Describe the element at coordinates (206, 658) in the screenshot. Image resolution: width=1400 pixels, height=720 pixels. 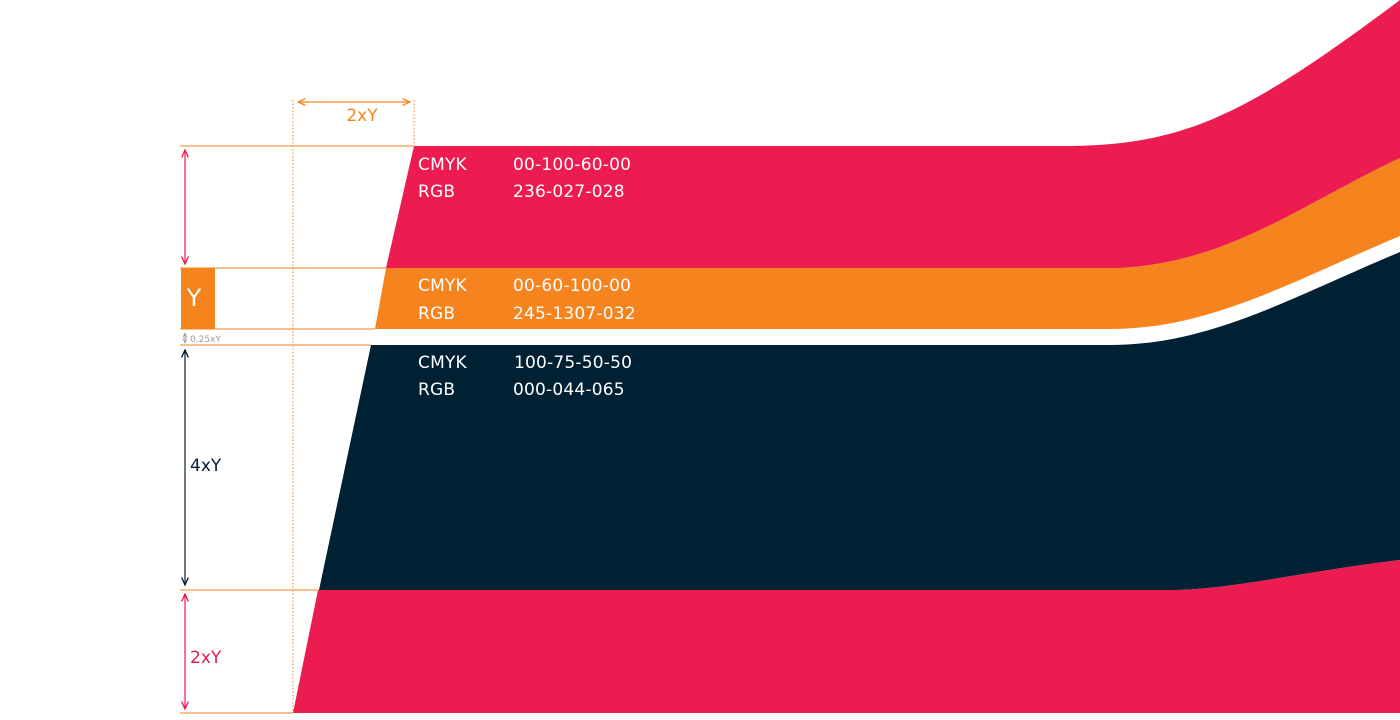
I see `dimension-bottom-height-label: 2xY` at that location.